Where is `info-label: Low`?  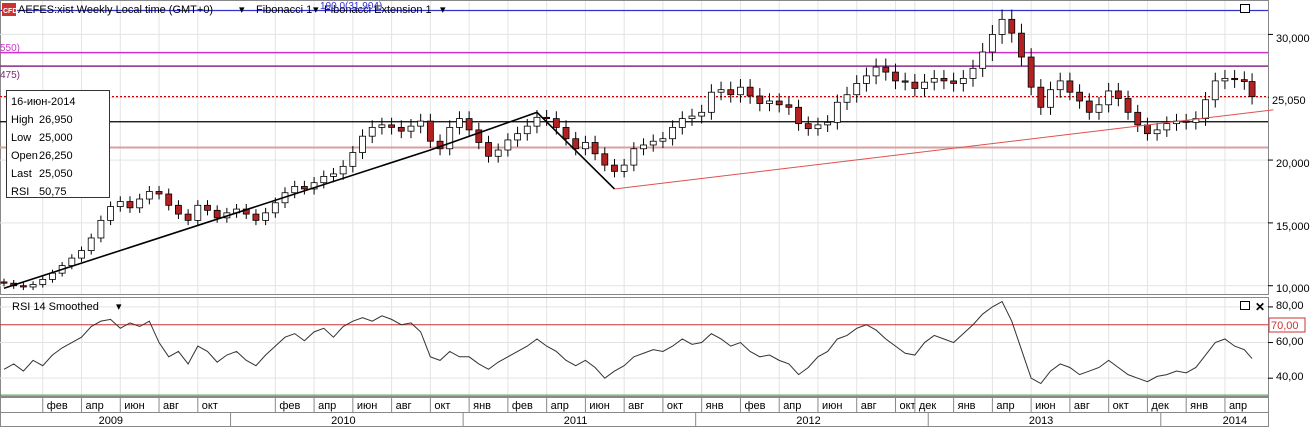
info-label: Low is located at coordinates (21, 138).